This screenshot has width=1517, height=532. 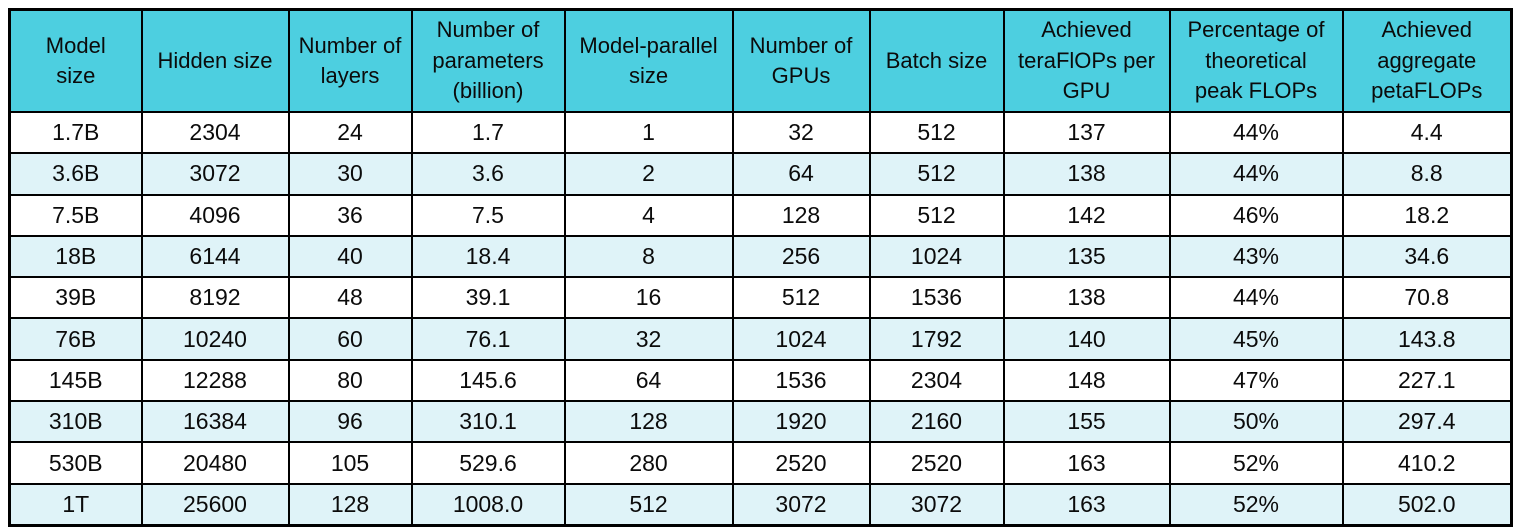 What do you see at coordinates (1256, 422) in the screenshot?
I see `table-cell: 50%` at bounding box center [1256, 422].